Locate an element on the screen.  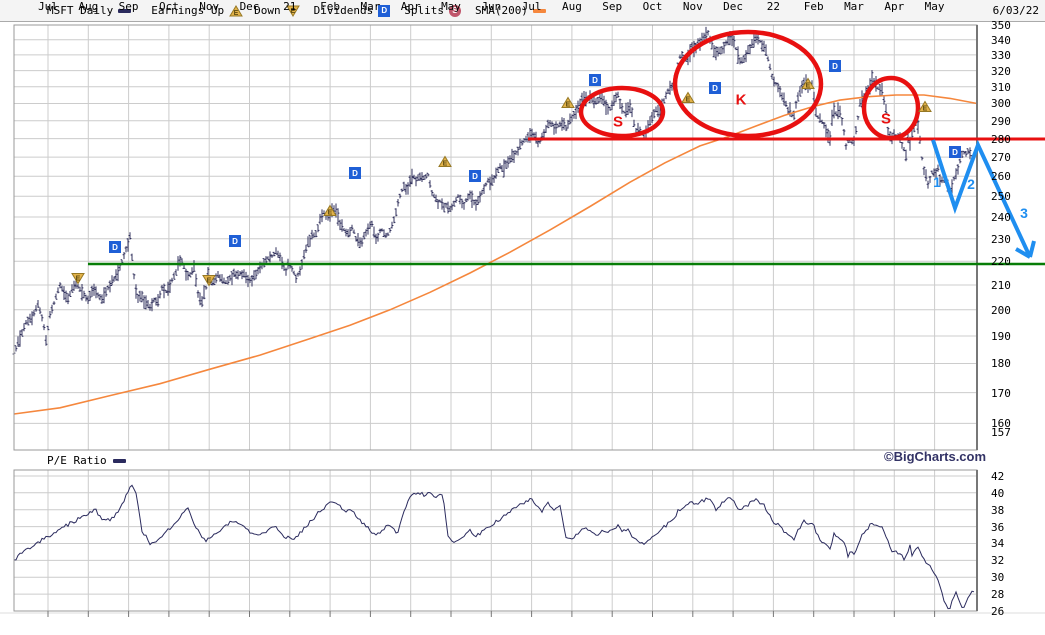
wave-number-3: 3 is located at coordinates (1024, 213).